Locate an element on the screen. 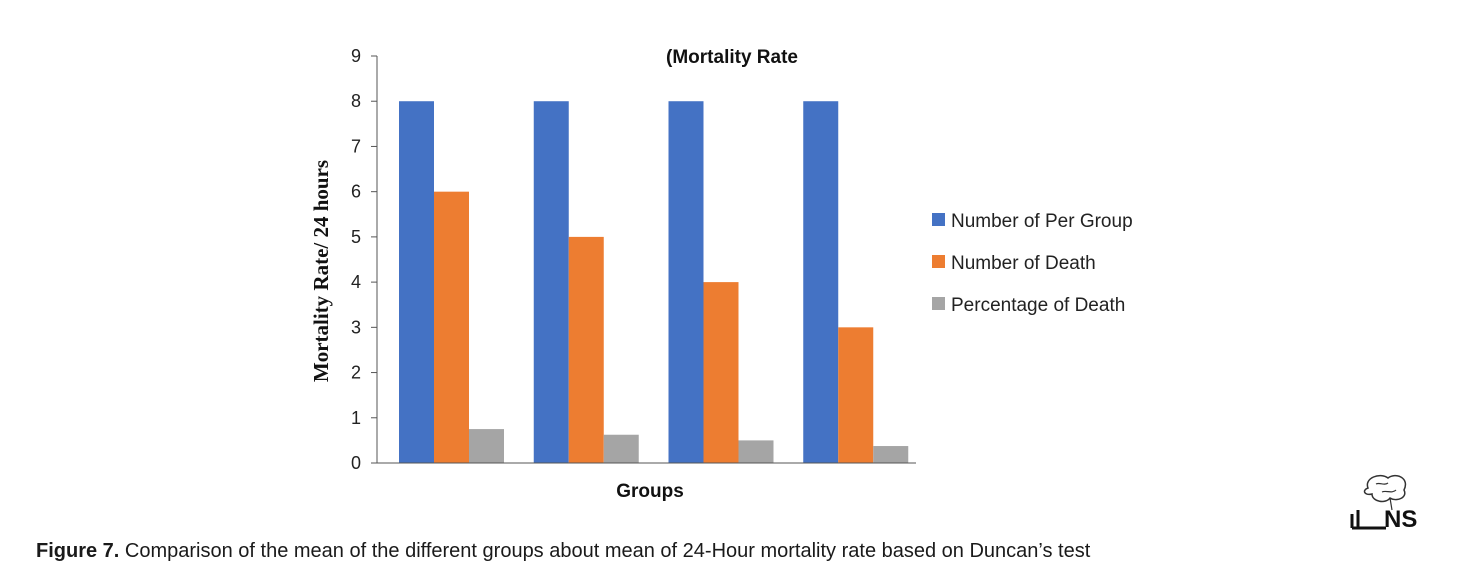 The height and width of the screenshot is (586, 1459). legend-label: Number of Death is located at coordinates (1023, 263).